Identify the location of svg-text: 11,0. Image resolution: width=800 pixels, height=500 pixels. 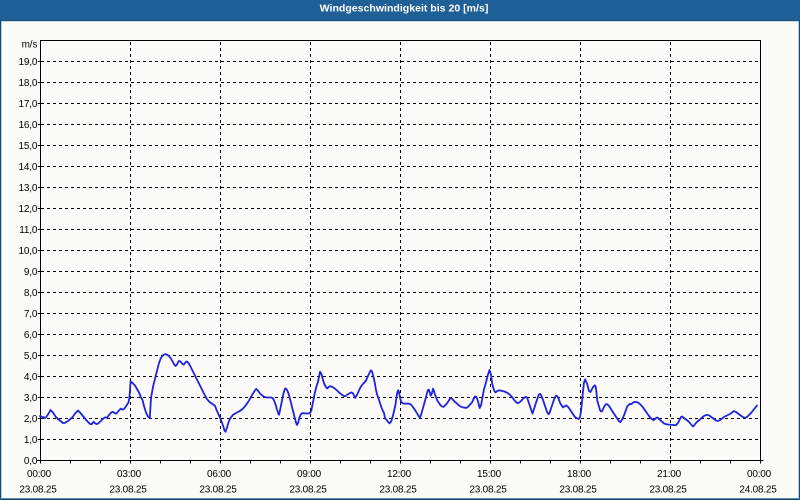
(28, 230).